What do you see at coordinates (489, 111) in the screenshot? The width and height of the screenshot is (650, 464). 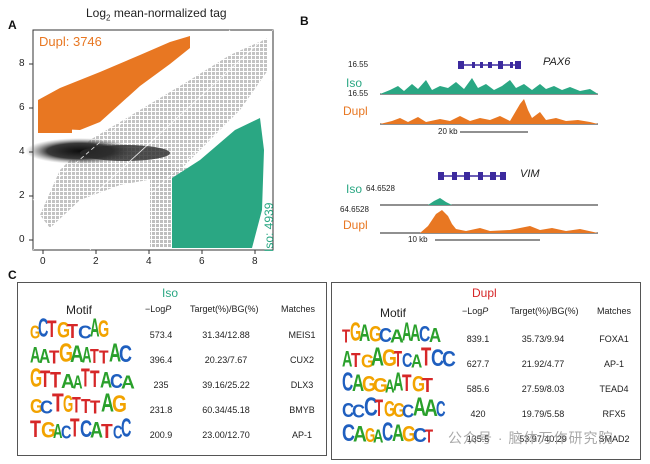 I see `pax6-dupl-signal` at bounding box center [489, 111].